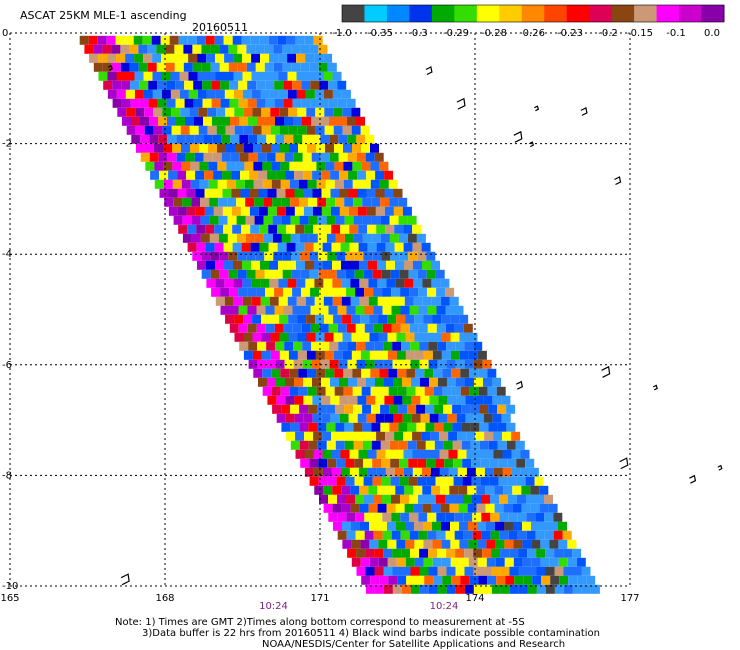 This screenshot has height=650, width=740. What do you see at coordinates (629, 598) in the screenshot?
I see `x-tick-label: 177` at bounding box center [629, 598].